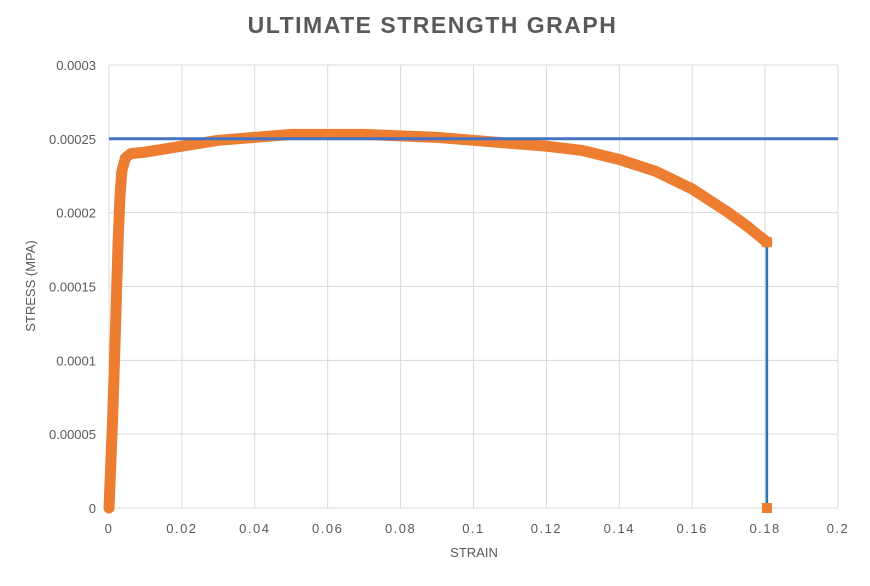  Describe the element at coordinates (838, 528) in the screenshot. I see `x-tick-label: 0.2` at that location.